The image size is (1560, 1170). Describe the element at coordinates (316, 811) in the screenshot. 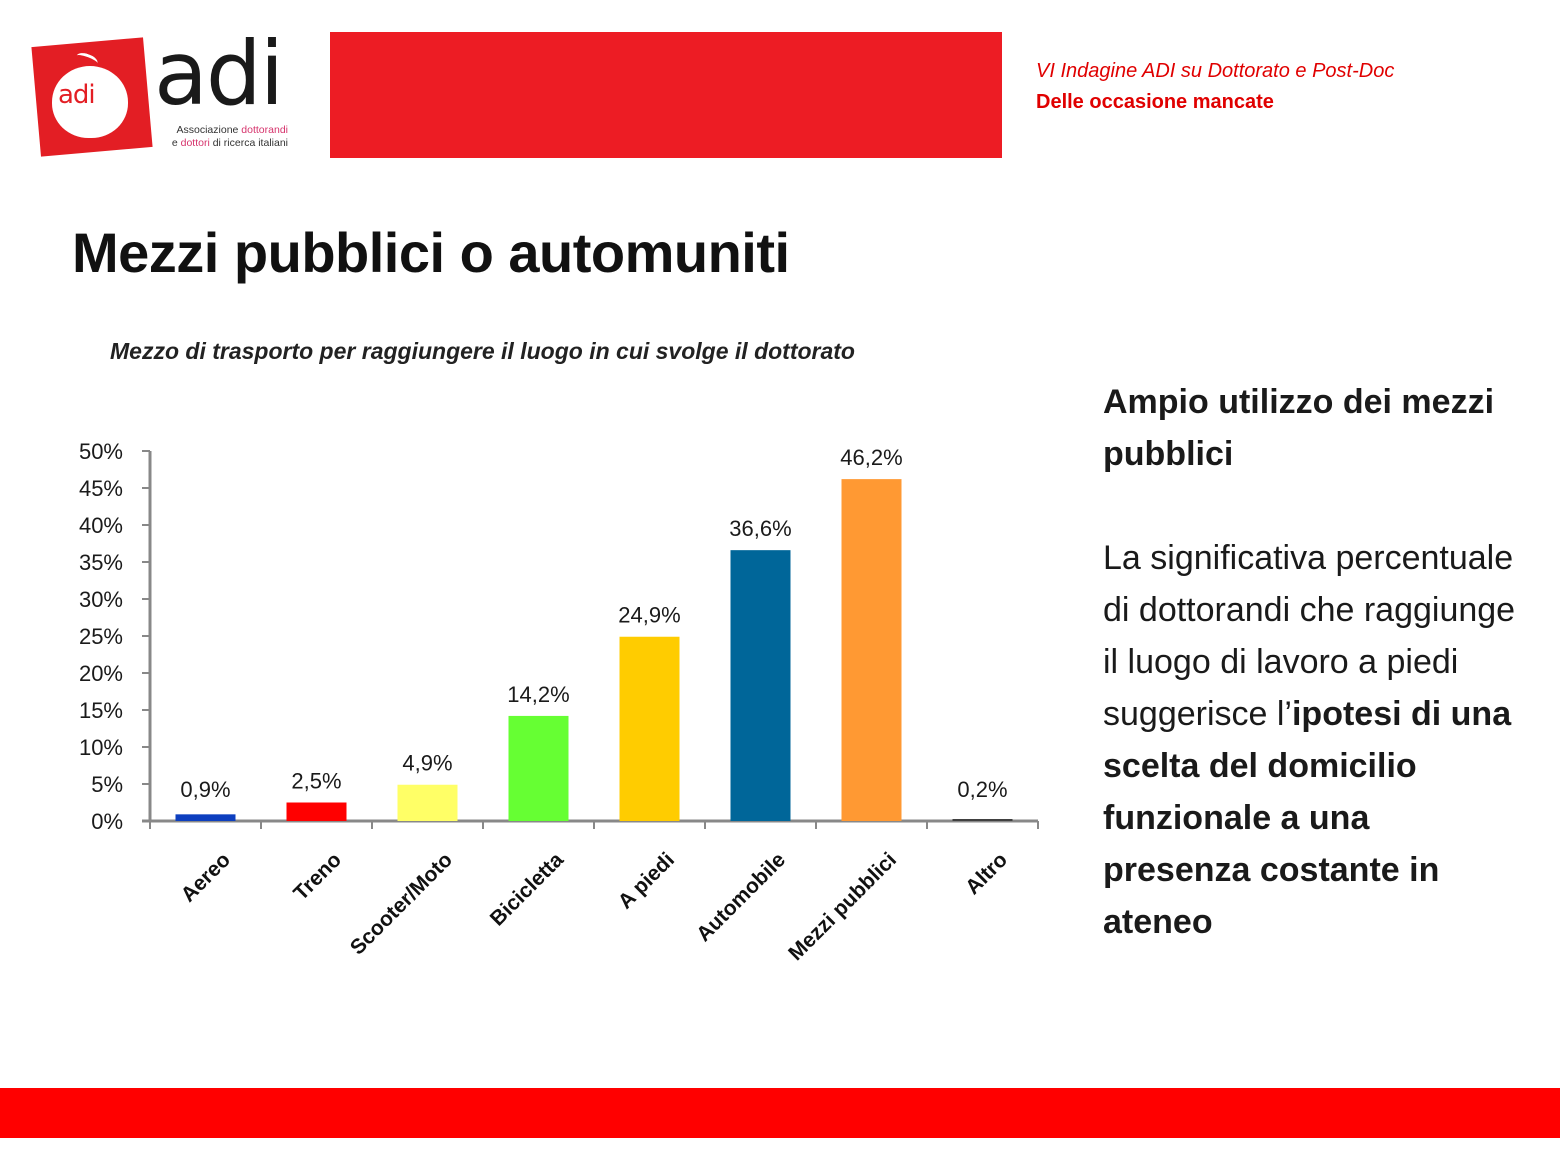

I see `bar-treno` at that location.